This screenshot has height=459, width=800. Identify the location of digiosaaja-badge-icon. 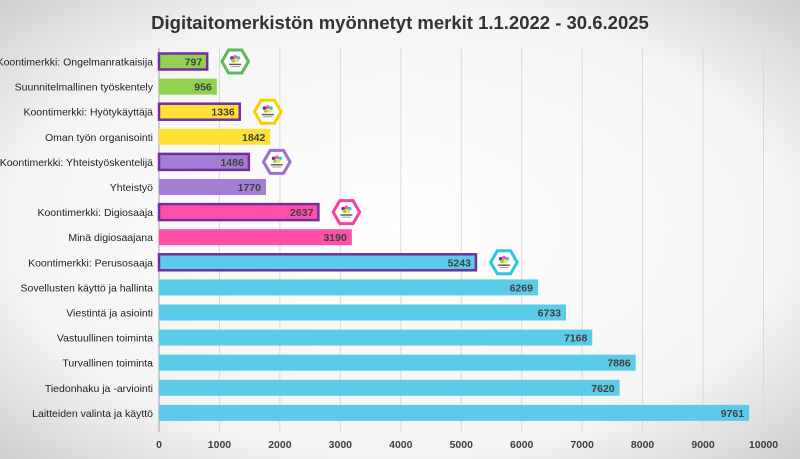
(346, 212).